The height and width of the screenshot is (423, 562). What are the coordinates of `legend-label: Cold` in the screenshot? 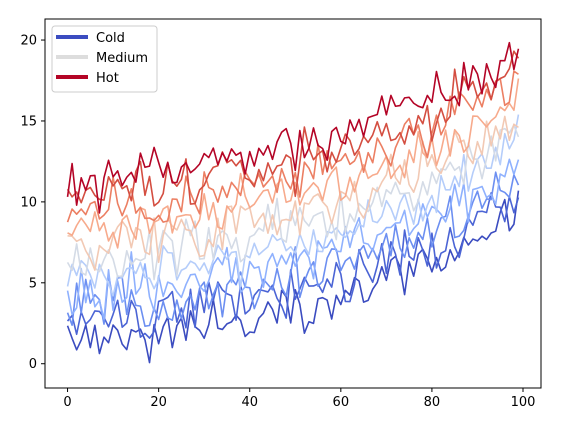 It's located at (110, 38).